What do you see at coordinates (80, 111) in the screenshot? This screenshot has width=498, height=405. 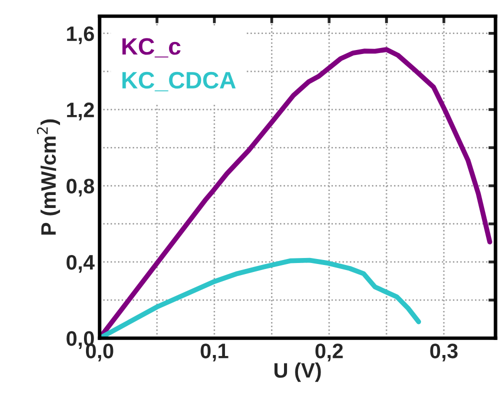 I see `y-tick-label: 1,2` at bounding box center [80, 111].